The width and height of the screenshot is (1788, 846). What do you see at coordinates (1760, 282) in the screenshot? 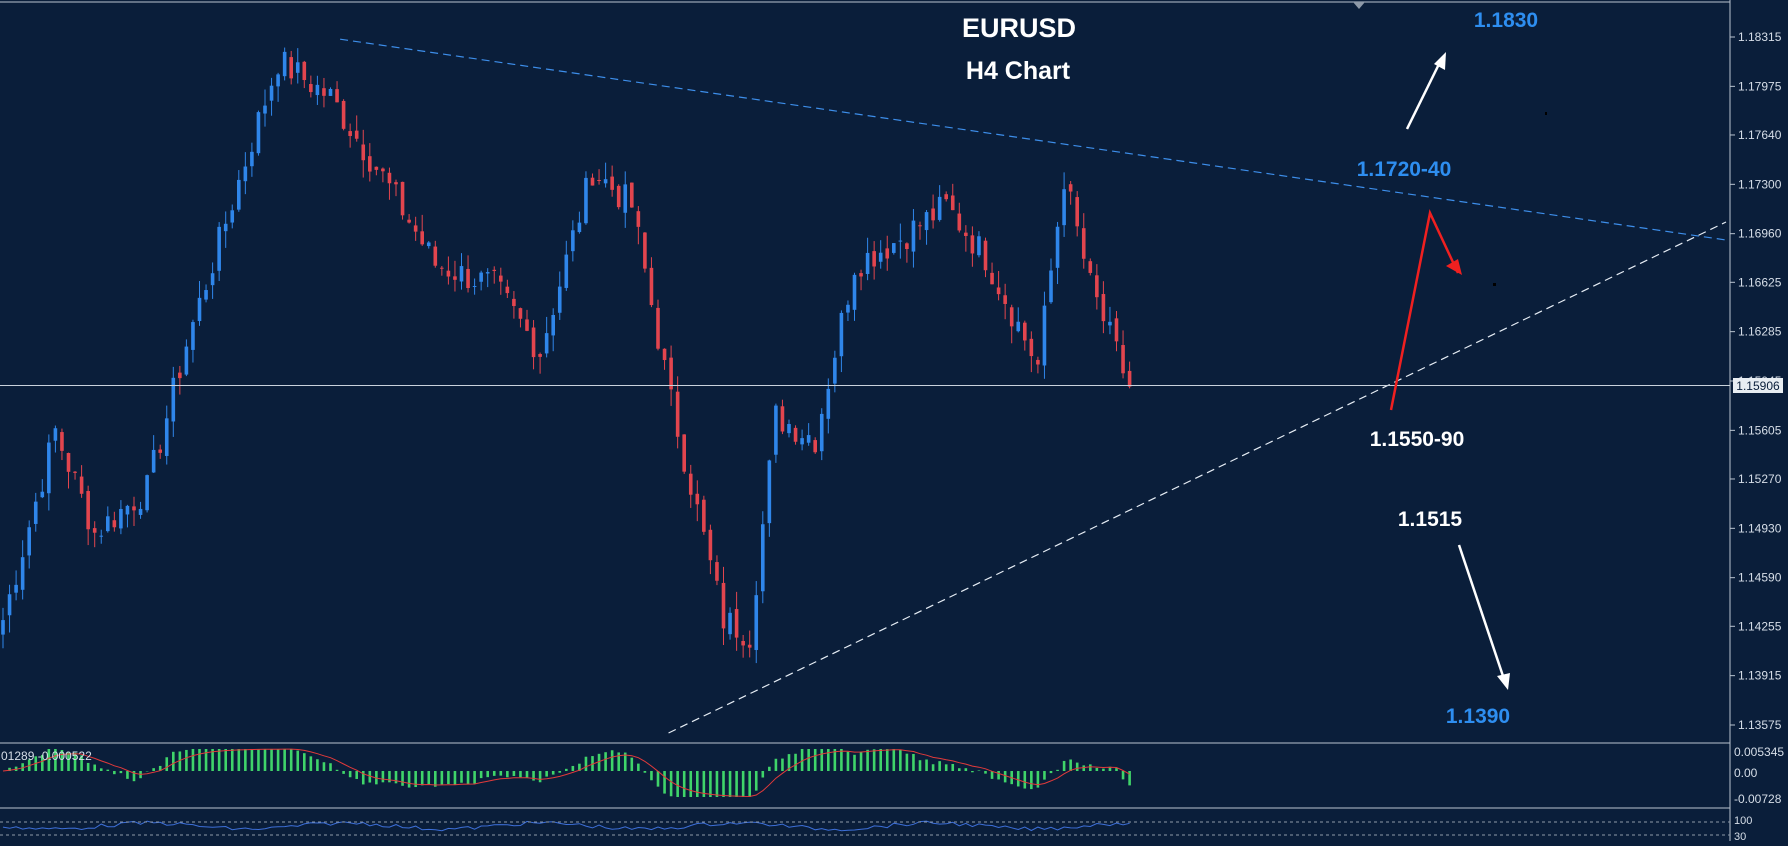
I see `price-axis-tick: 1.16625` at bounding box center [1760, 282].